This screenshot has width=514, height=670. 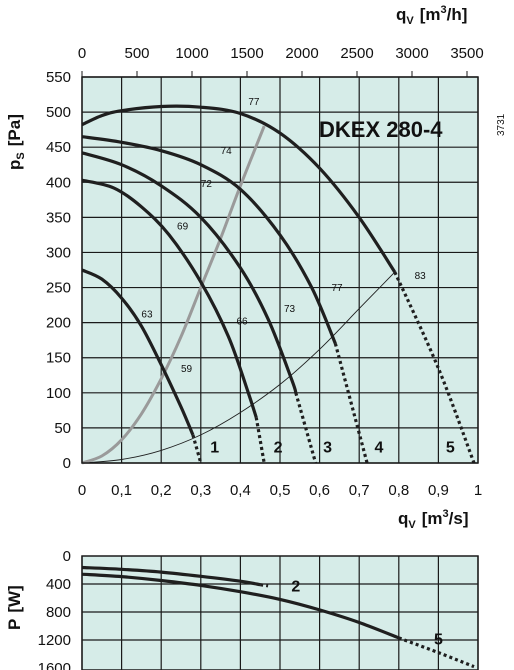 What do you see at coordinates (16, 142) in the screenshot?
I see `main-y-axis-title: pS[Pa]` at bounding box center [16, 142].